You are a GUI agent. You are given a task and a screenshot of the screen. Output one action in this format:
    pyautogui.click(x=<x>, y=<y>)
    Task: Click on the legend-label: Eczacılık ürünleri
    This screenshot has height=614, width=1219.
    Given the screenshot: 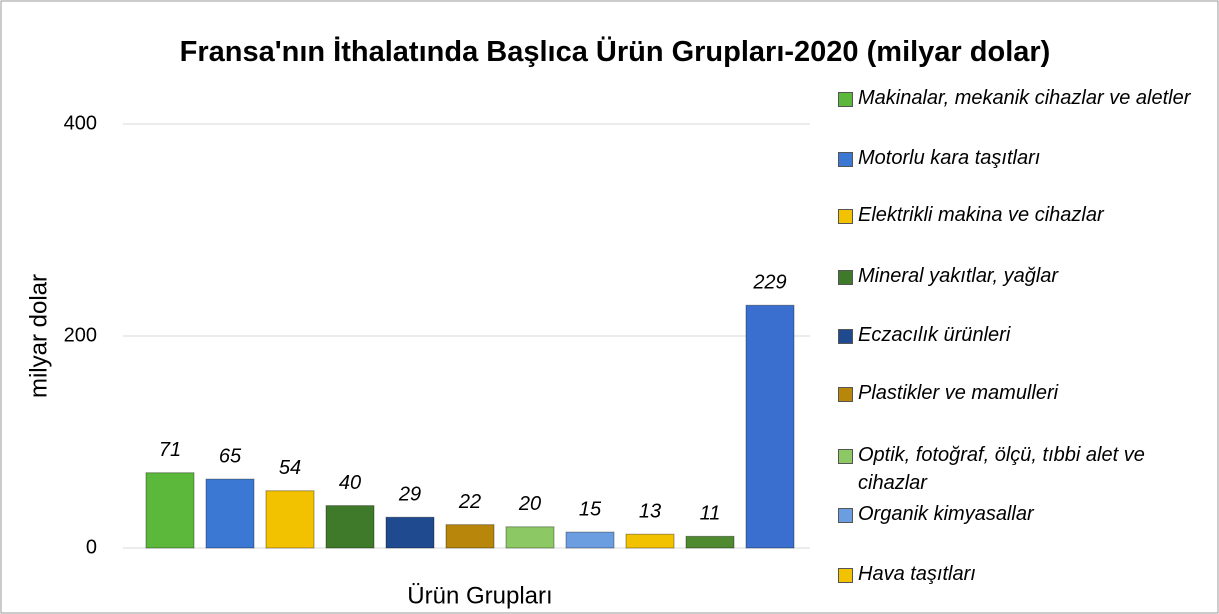 What is the action you would take?
    pyautogui.click(x=934, y=335)
    